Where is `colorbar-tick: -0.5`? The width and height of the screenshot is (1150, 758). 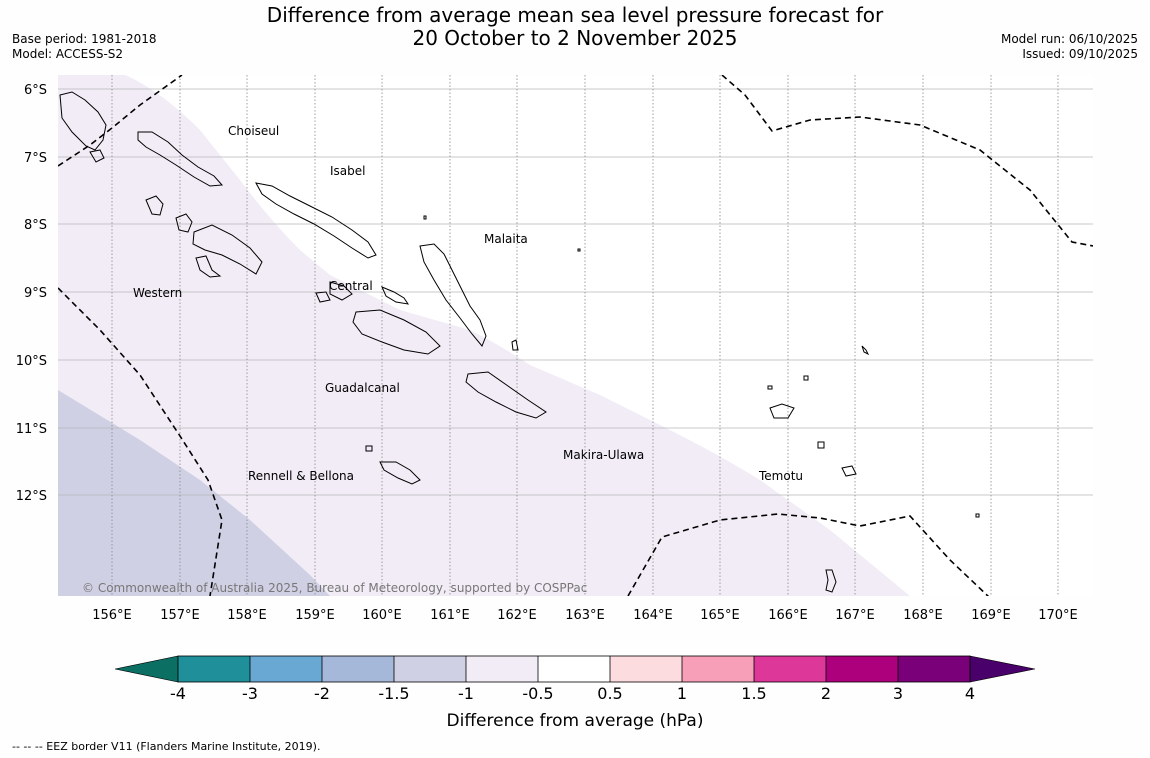 colorbar-tick: -0.5 is located at coordinates (537, 693).